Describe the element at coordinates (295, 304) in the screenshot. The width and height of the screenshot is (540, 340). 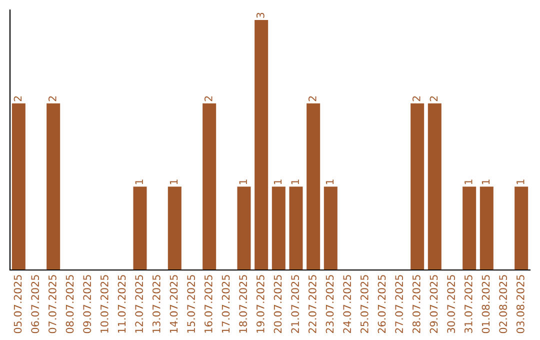
I see `x-tick-label: 21.07.2025` at that location.